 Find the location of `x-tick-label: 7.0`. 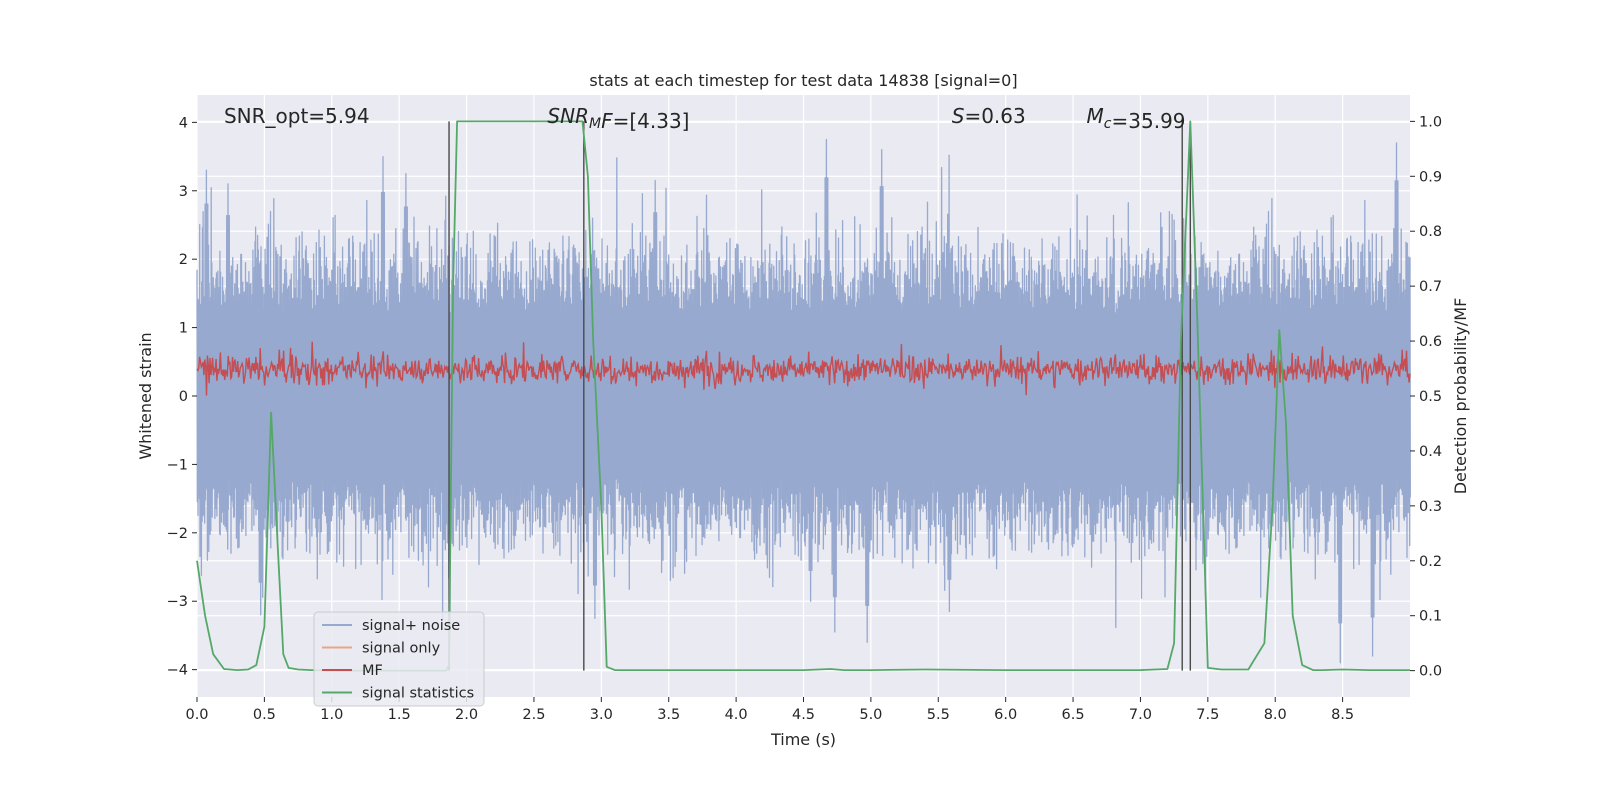

x-tick-label: 7.0 is located at coordinates (1140, 715).